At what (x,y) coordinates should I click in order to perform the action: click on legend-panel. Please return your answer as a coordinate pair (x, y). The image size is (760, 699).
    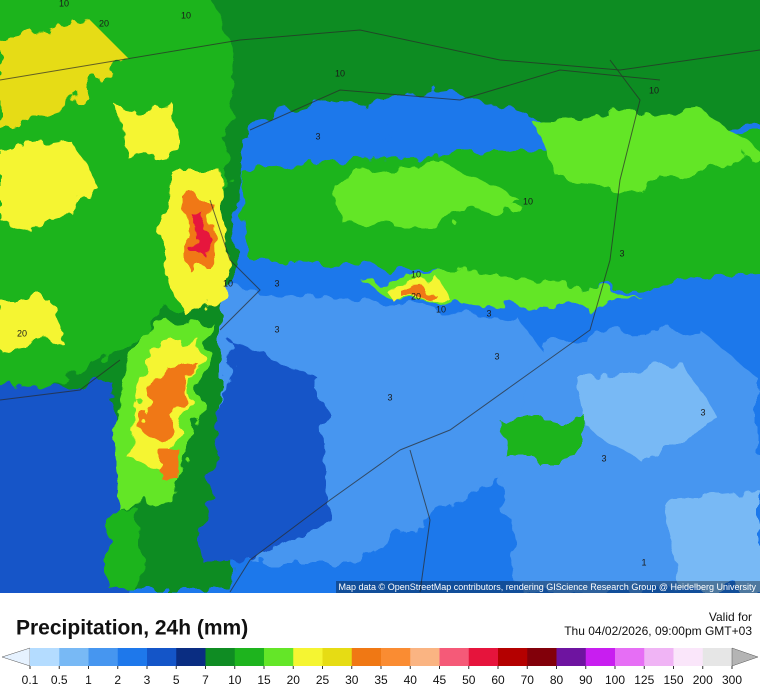
    Looking at the image, I should click on (380, 643).